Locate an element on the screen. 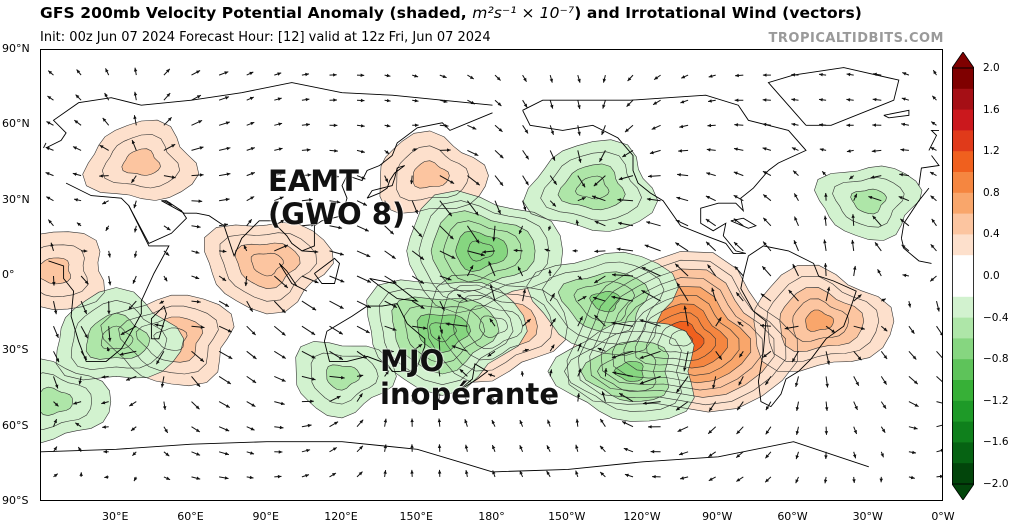 This screenshot has width=1024, height=527. colorbar-tick-label: −1.6 is located at coordinates (996, 442).